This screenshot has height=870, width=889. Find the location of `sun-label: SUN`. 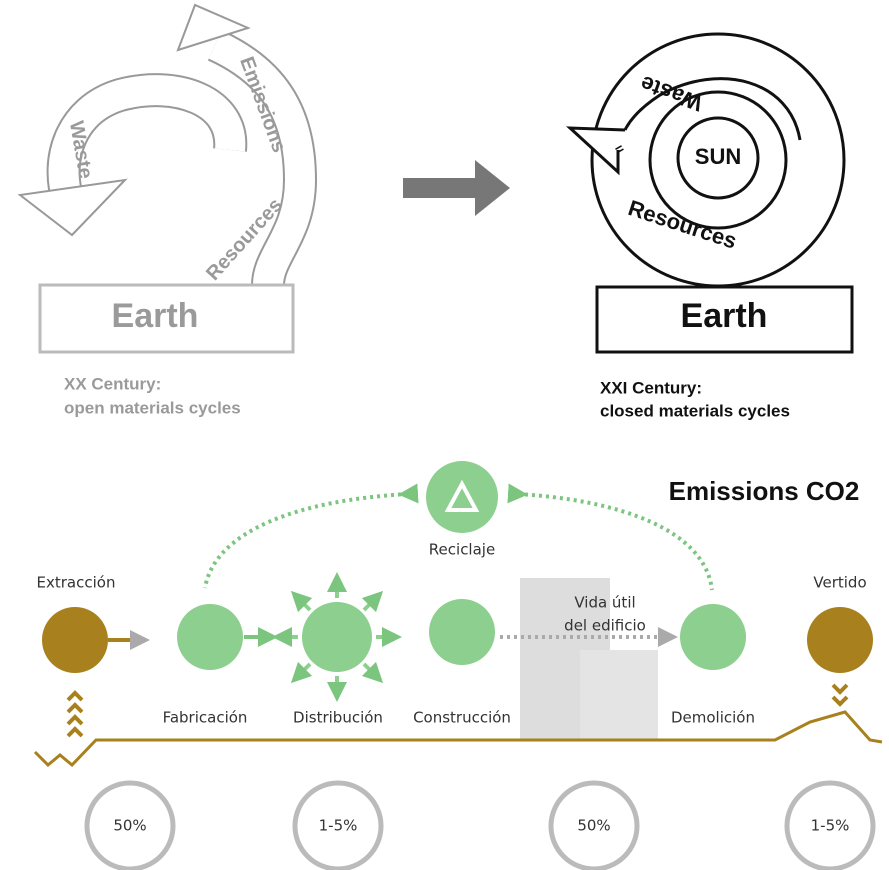

sun-label: SUN is located at coordinates (718, 156).